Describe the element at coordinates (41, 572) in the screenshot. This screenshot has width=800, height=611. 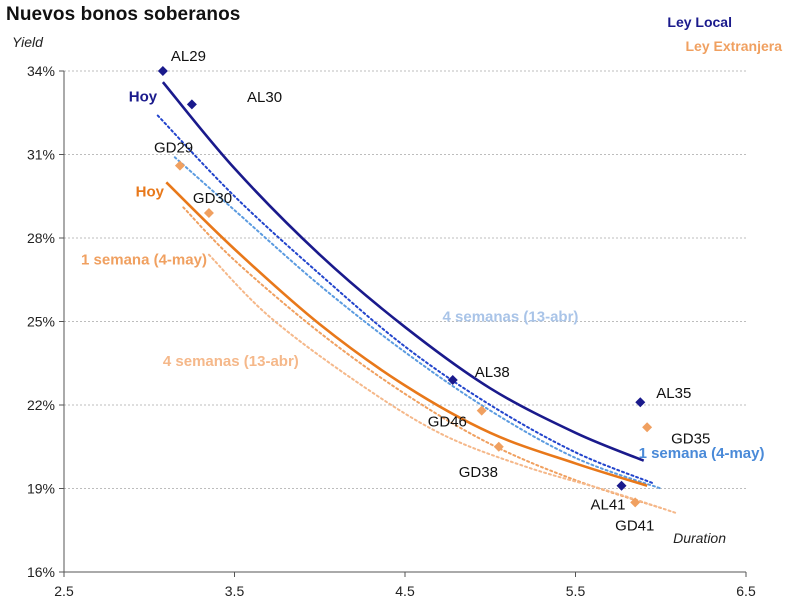
I see `y-tick-label: 16%` at that location.